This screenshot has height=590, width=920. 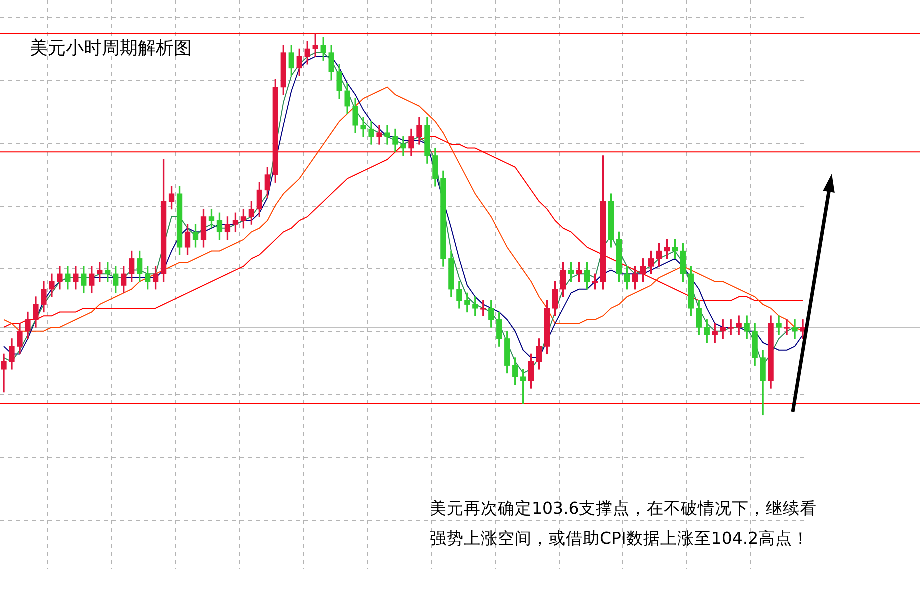 I want to click on text: 美元再次确定103.6支撑点，在不破情况下，继续看, so click(x=624, y=509).